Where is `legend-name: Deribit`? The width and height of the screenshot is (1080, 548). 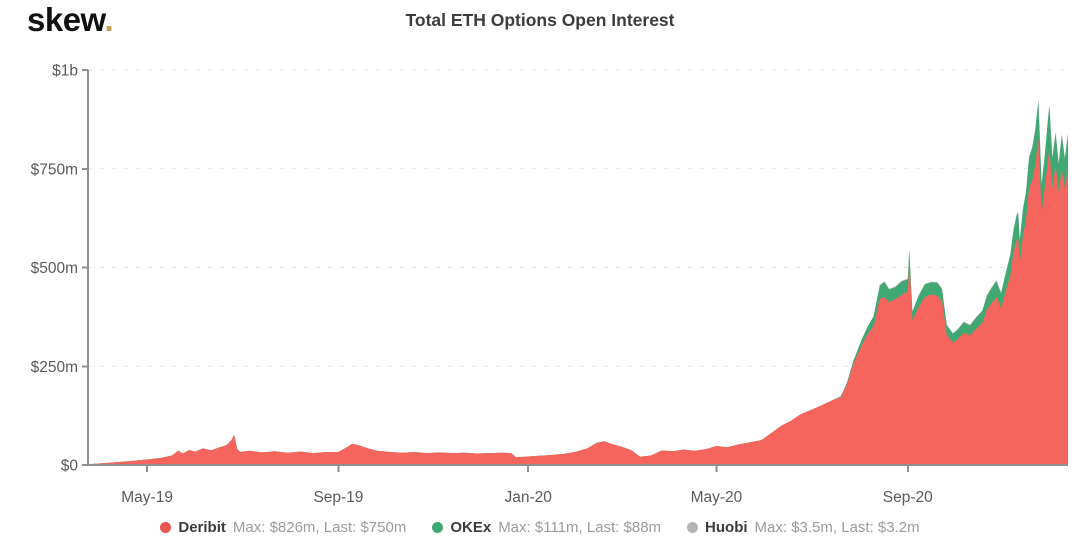 legend-name: Deribit is located at coordinates (202, 527).